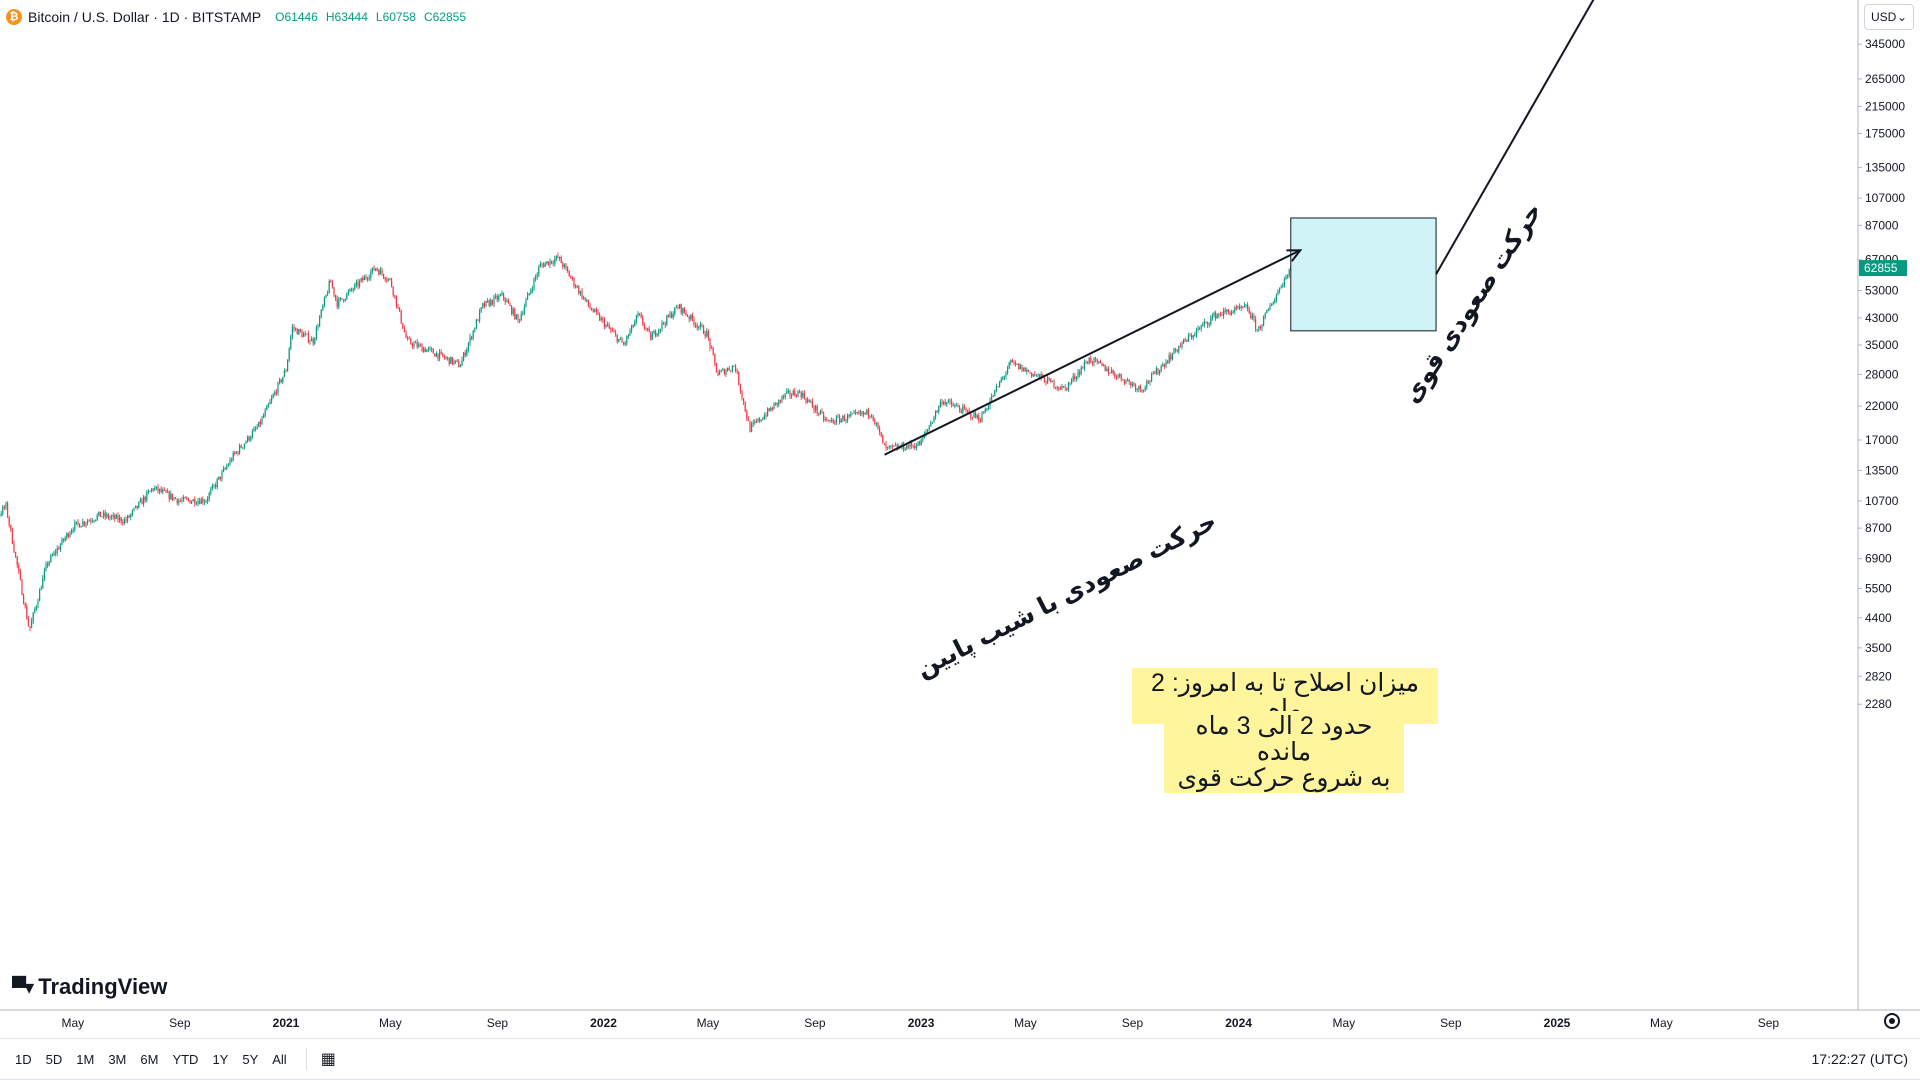  Describe the element at coordinates (399, 17) in the screenshot. I see `low-value: 60758` at that location.